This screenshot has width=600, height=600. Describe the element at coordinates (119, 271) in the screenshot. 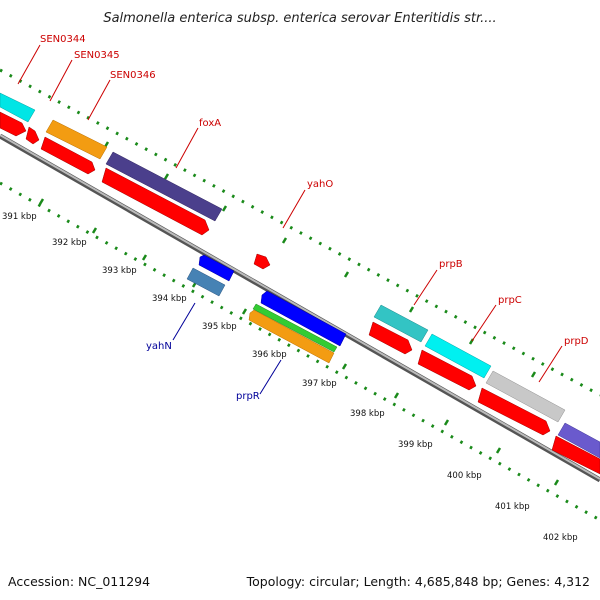

I see `scale-label: 393 kbp` at that location.